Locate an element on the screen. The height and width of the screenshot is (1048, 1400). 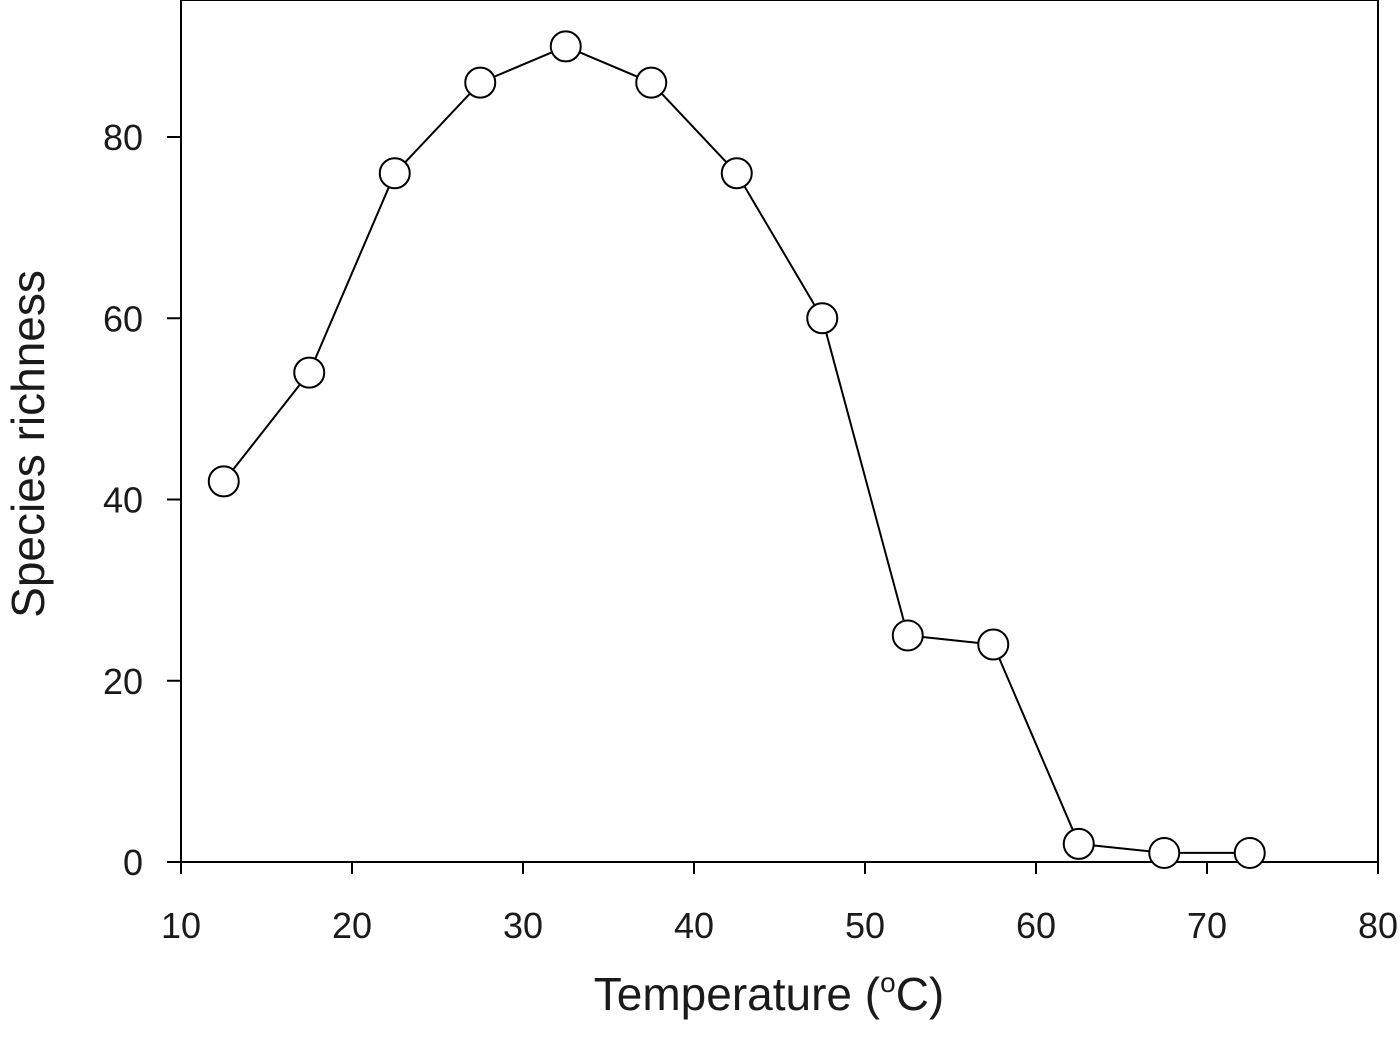
y-tick-label: 40 is located at coordinates (123, 500).